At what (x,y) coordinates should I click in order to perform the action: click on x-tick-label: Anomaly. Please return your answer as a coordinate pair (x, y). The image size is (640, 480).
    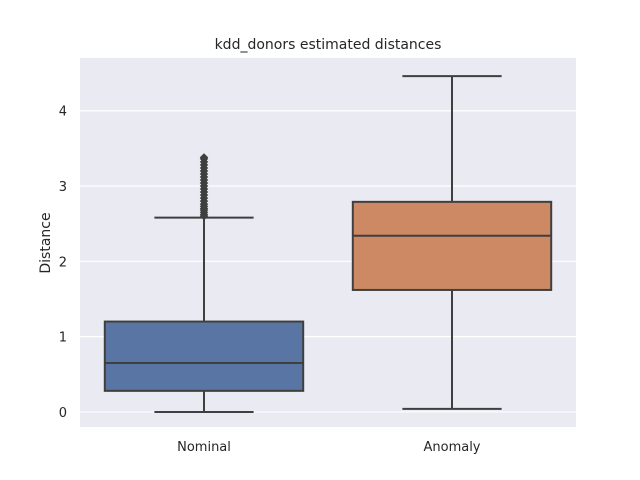
    Looking at the image, I should click on (451, 447).